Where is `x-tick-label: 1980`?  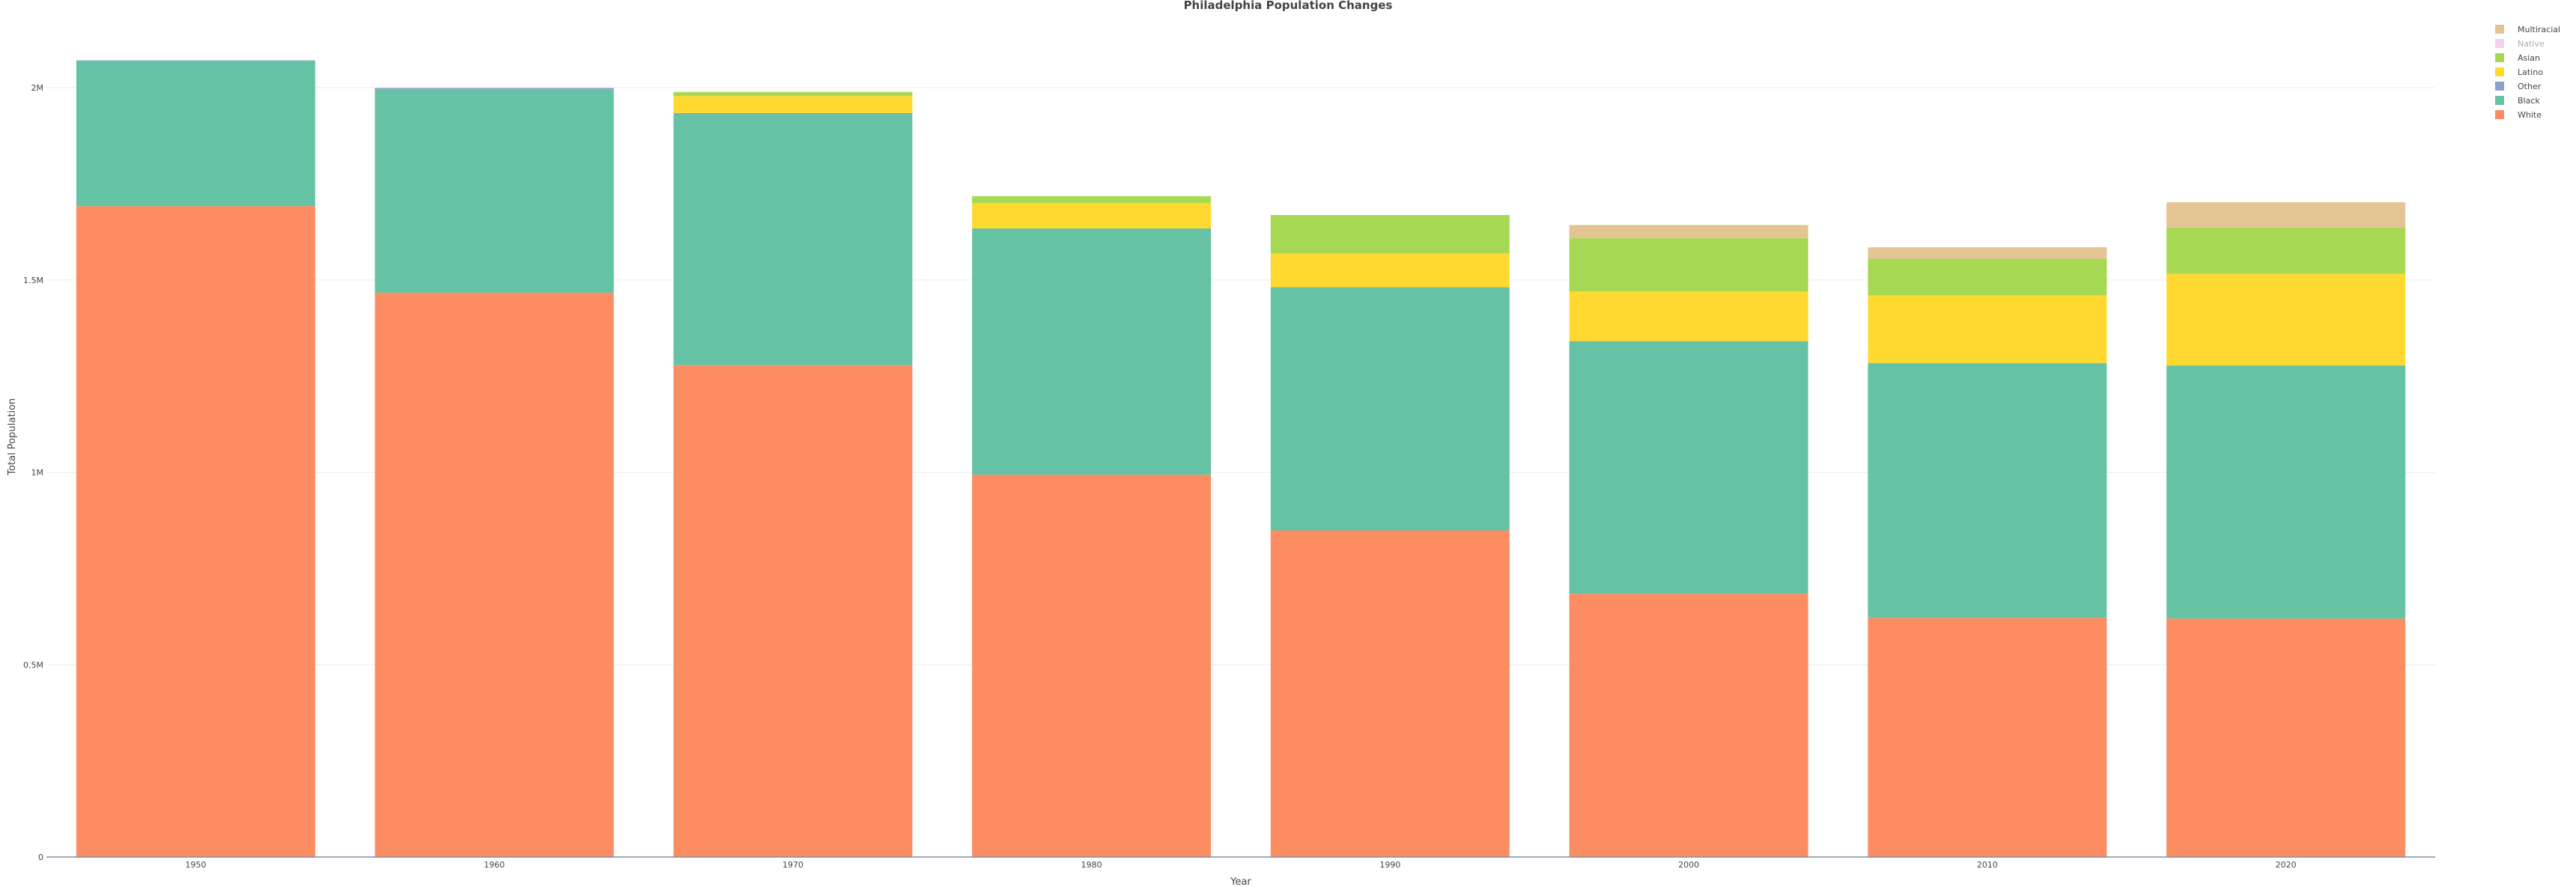 x-tick-label: 1980 is located at coordinates (1091, 865).